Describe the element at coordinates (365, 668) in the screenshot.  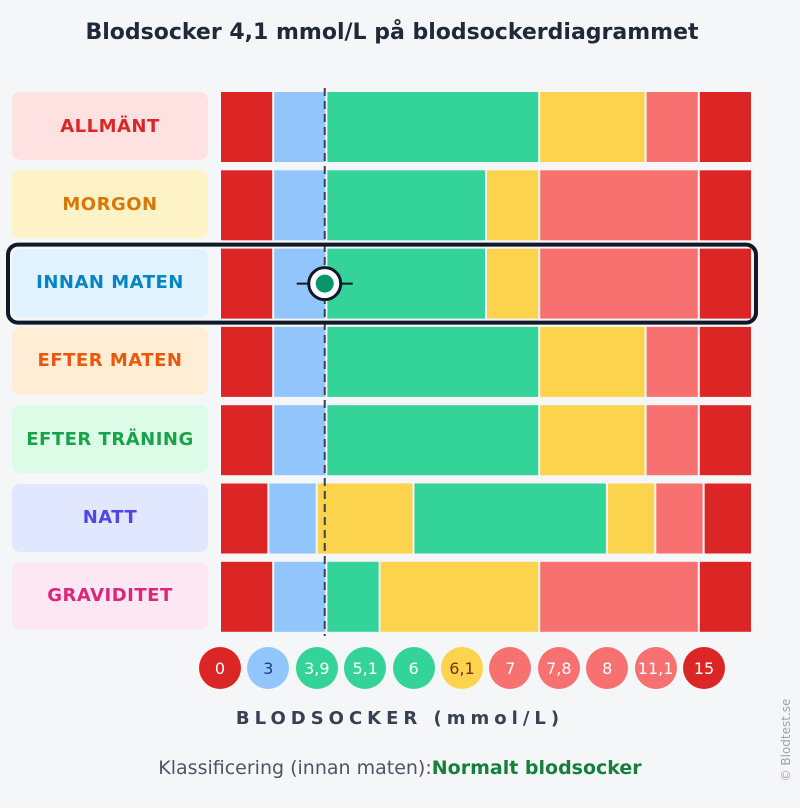
I see `tick-label: 5,1` at that location.